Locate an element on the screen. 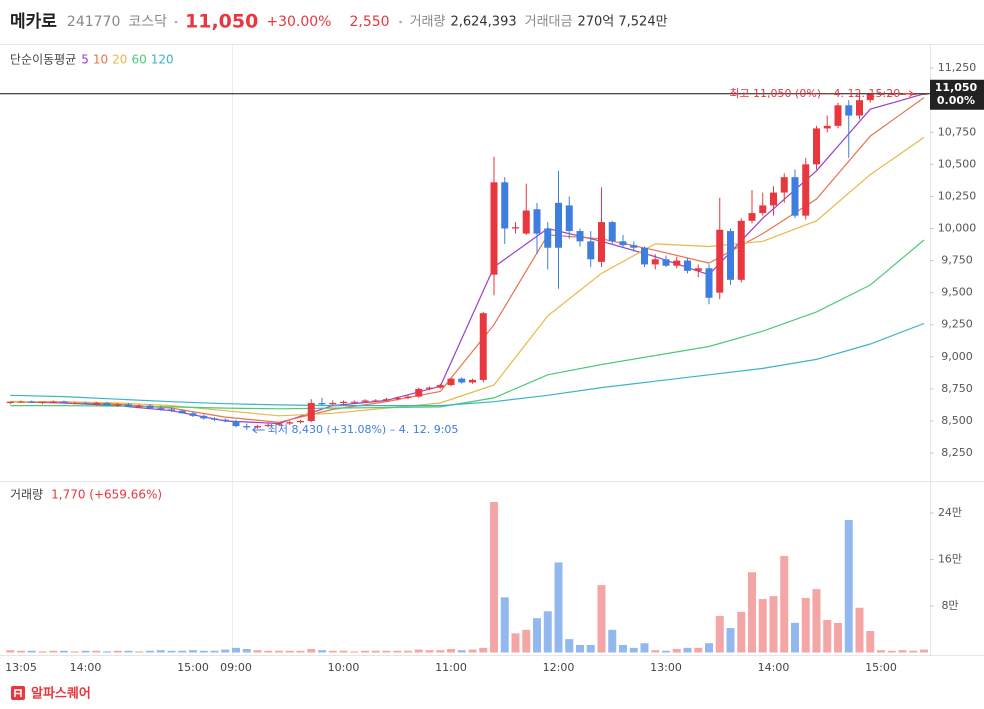 This screenshot has width=984, height=709. y-tick-label: 10,500 is located at coordinates (957, 163).